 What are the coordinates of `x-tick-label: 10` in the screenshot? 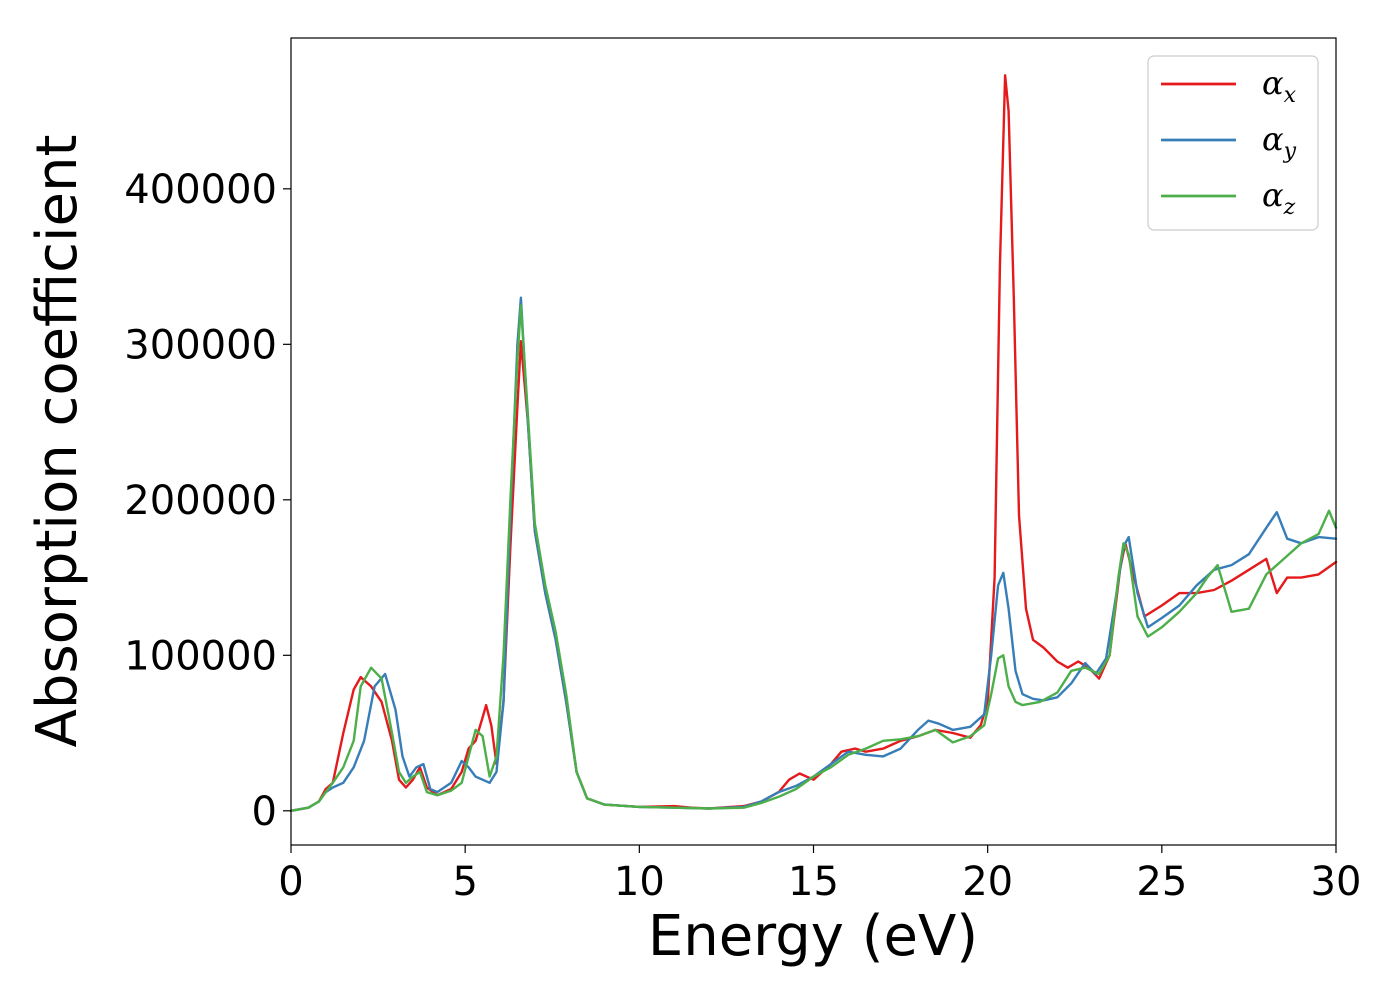 It's located at (639, 882).